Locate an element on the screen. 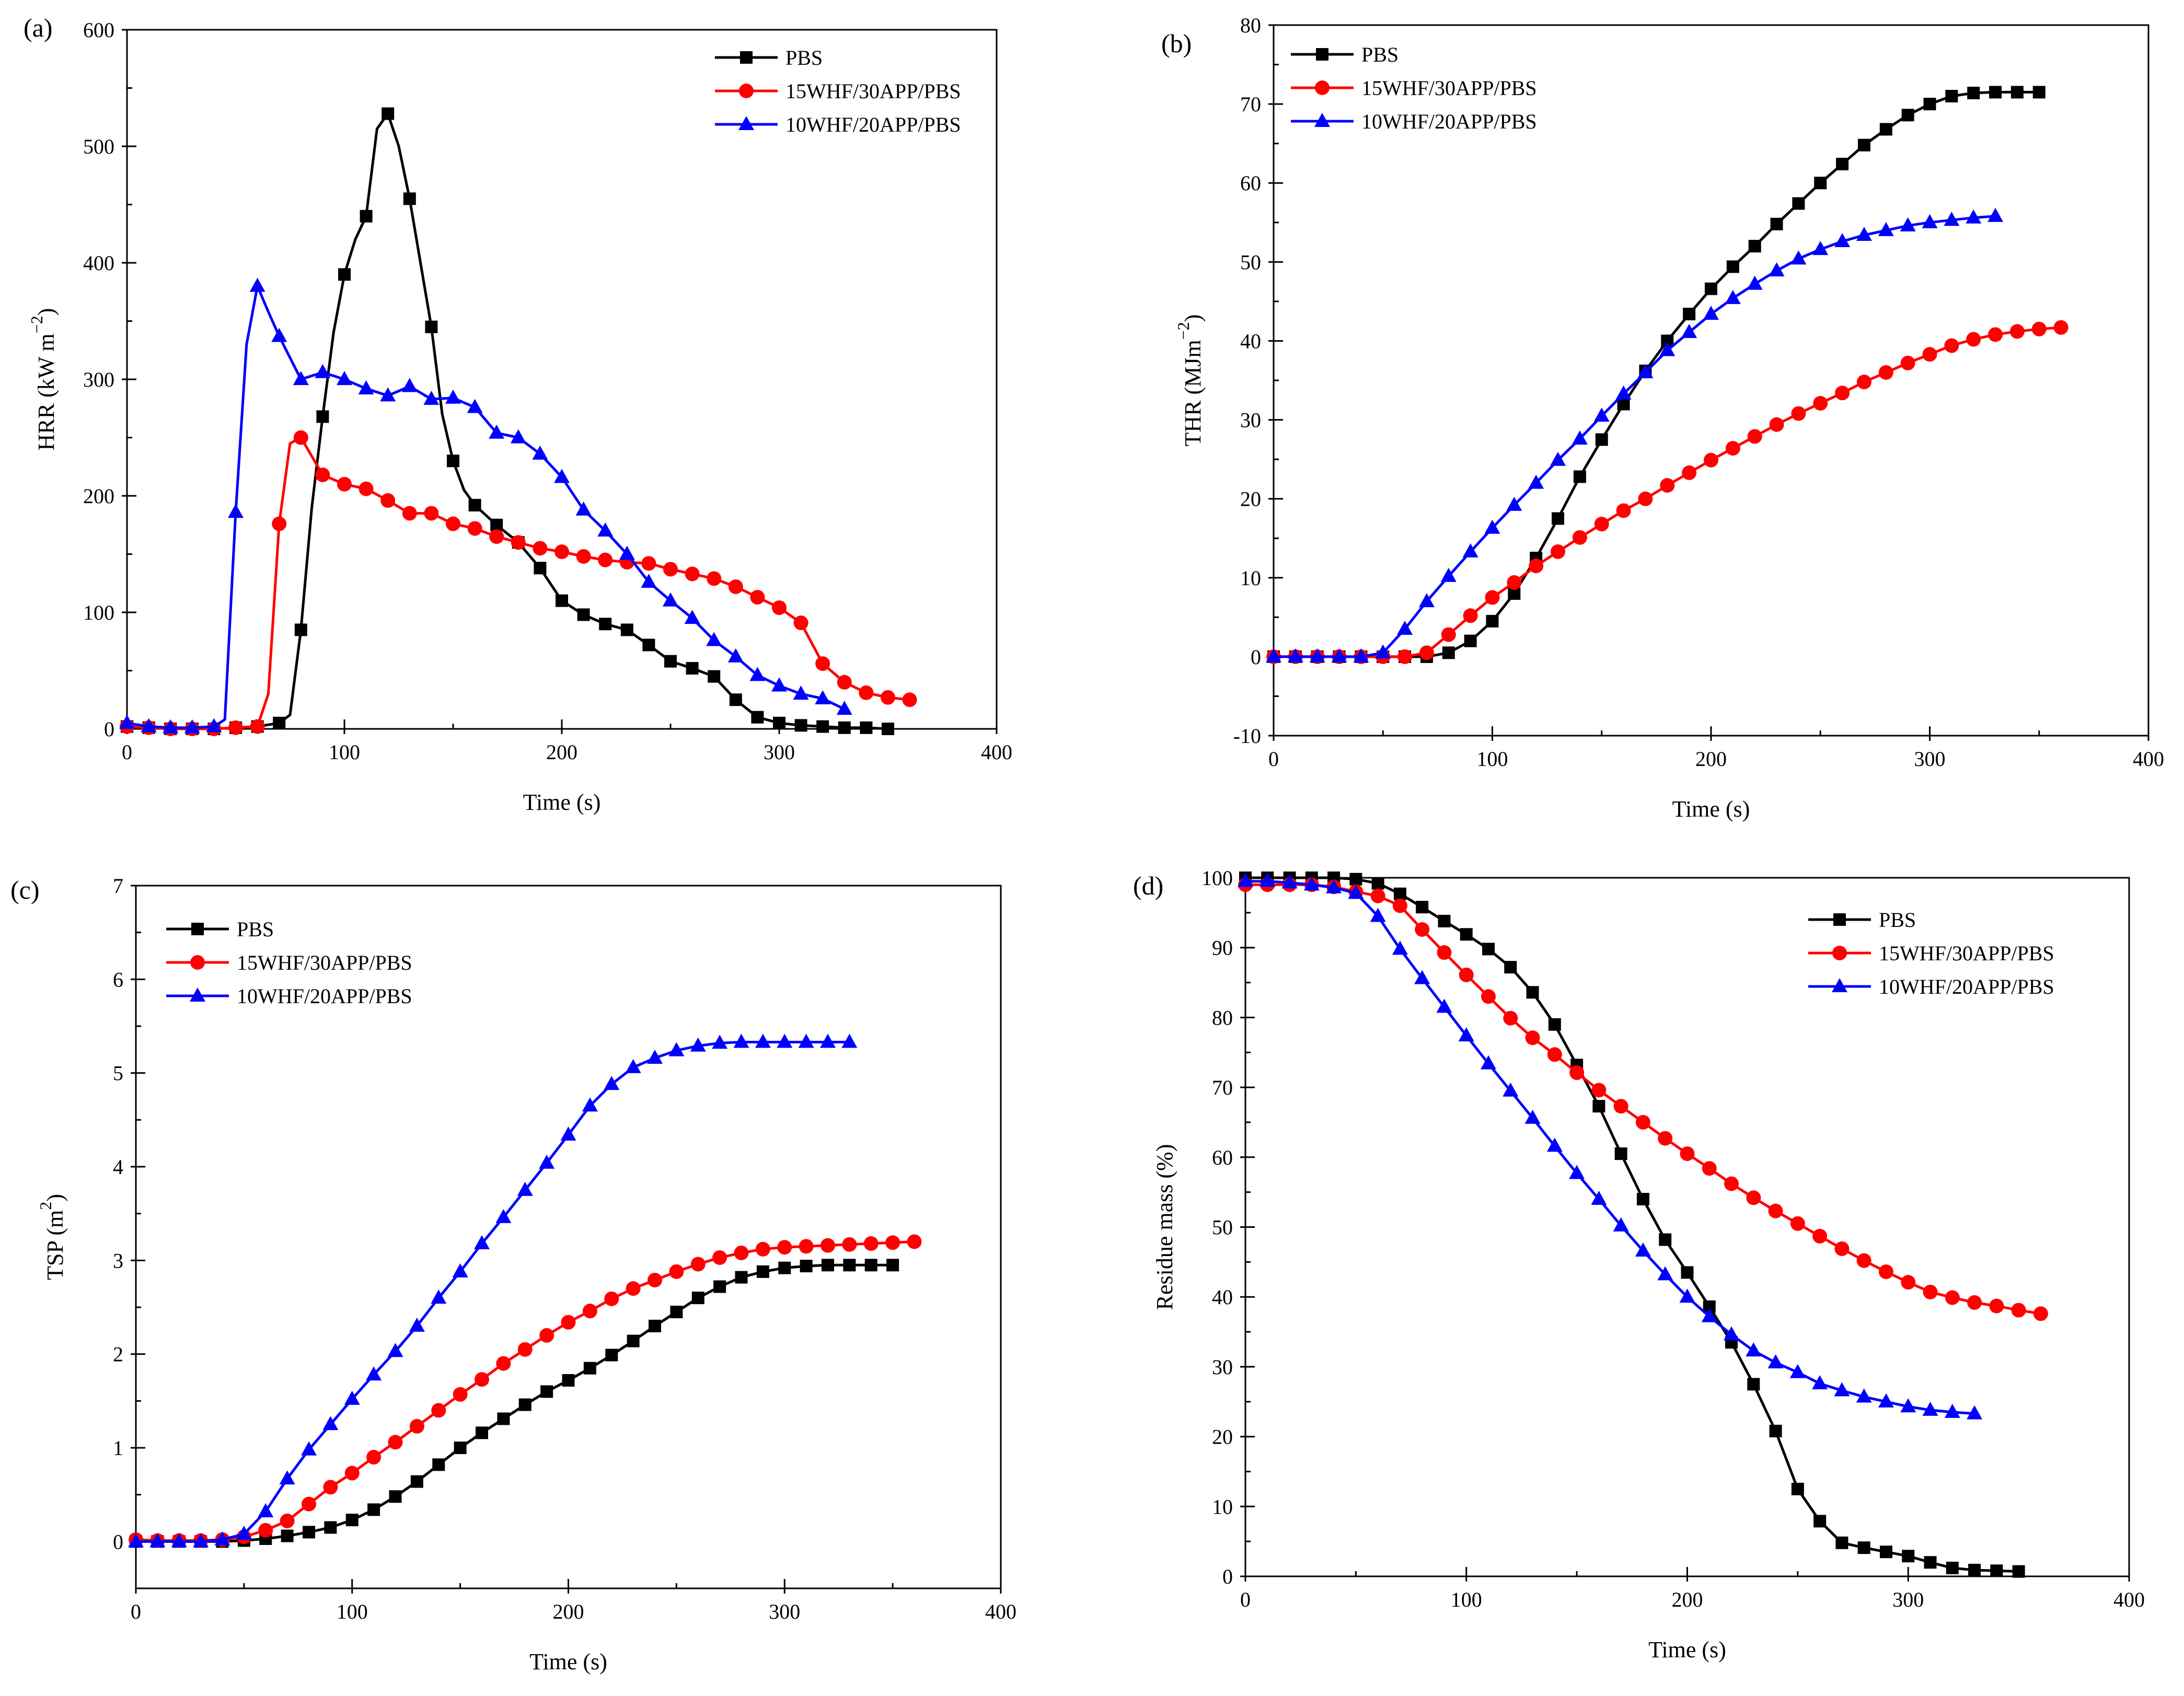 The image size is (2184, 1696). legend-label: PBS is located at coordinates (804, 57).